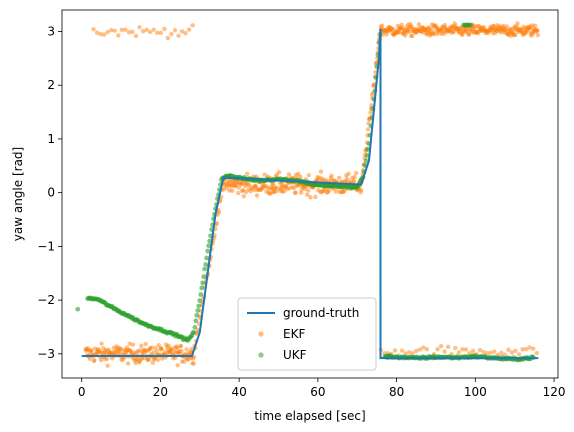 The height and width of the screenshot is (432, 574). I want to click on x-tick-label: 0, so click(82, 392).